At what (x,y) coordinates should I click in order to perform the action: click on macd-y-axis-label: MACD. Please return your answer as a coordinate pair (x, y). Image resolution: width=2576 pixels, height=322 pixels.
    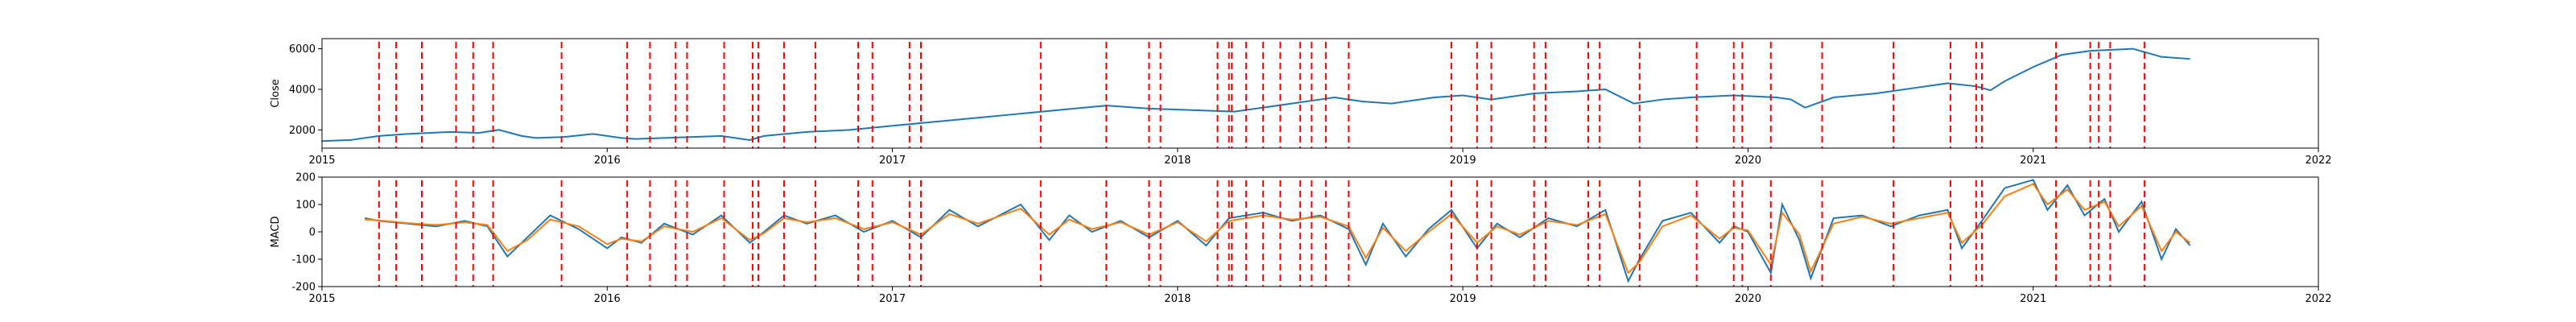
    Looking at the image, I should click on (276, 232).